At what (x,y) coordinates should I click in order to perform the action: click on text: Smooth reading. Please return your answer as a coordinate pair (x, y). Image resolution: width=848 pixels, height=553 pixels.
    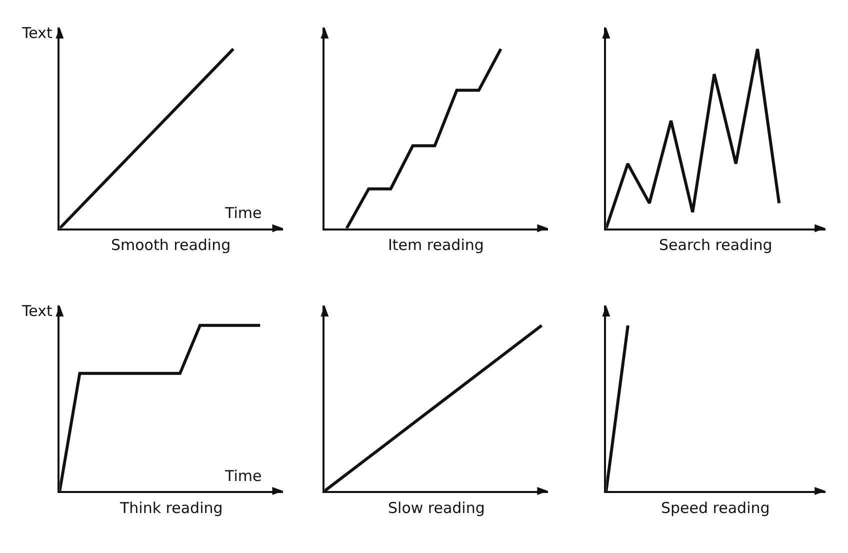
    Looking at the image, I should click on (171, 245).